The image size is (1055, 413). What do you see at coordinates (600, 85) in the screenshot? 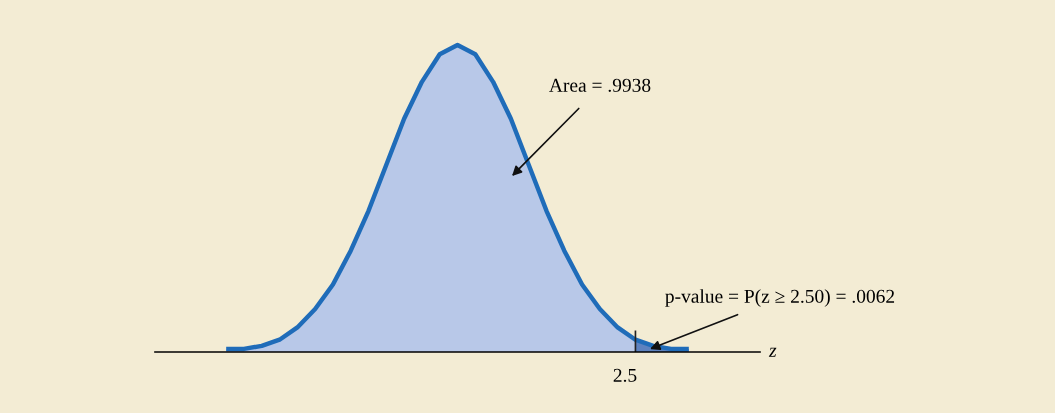
I see `annotation: Area = .9938` at bounding box center [600, 85].